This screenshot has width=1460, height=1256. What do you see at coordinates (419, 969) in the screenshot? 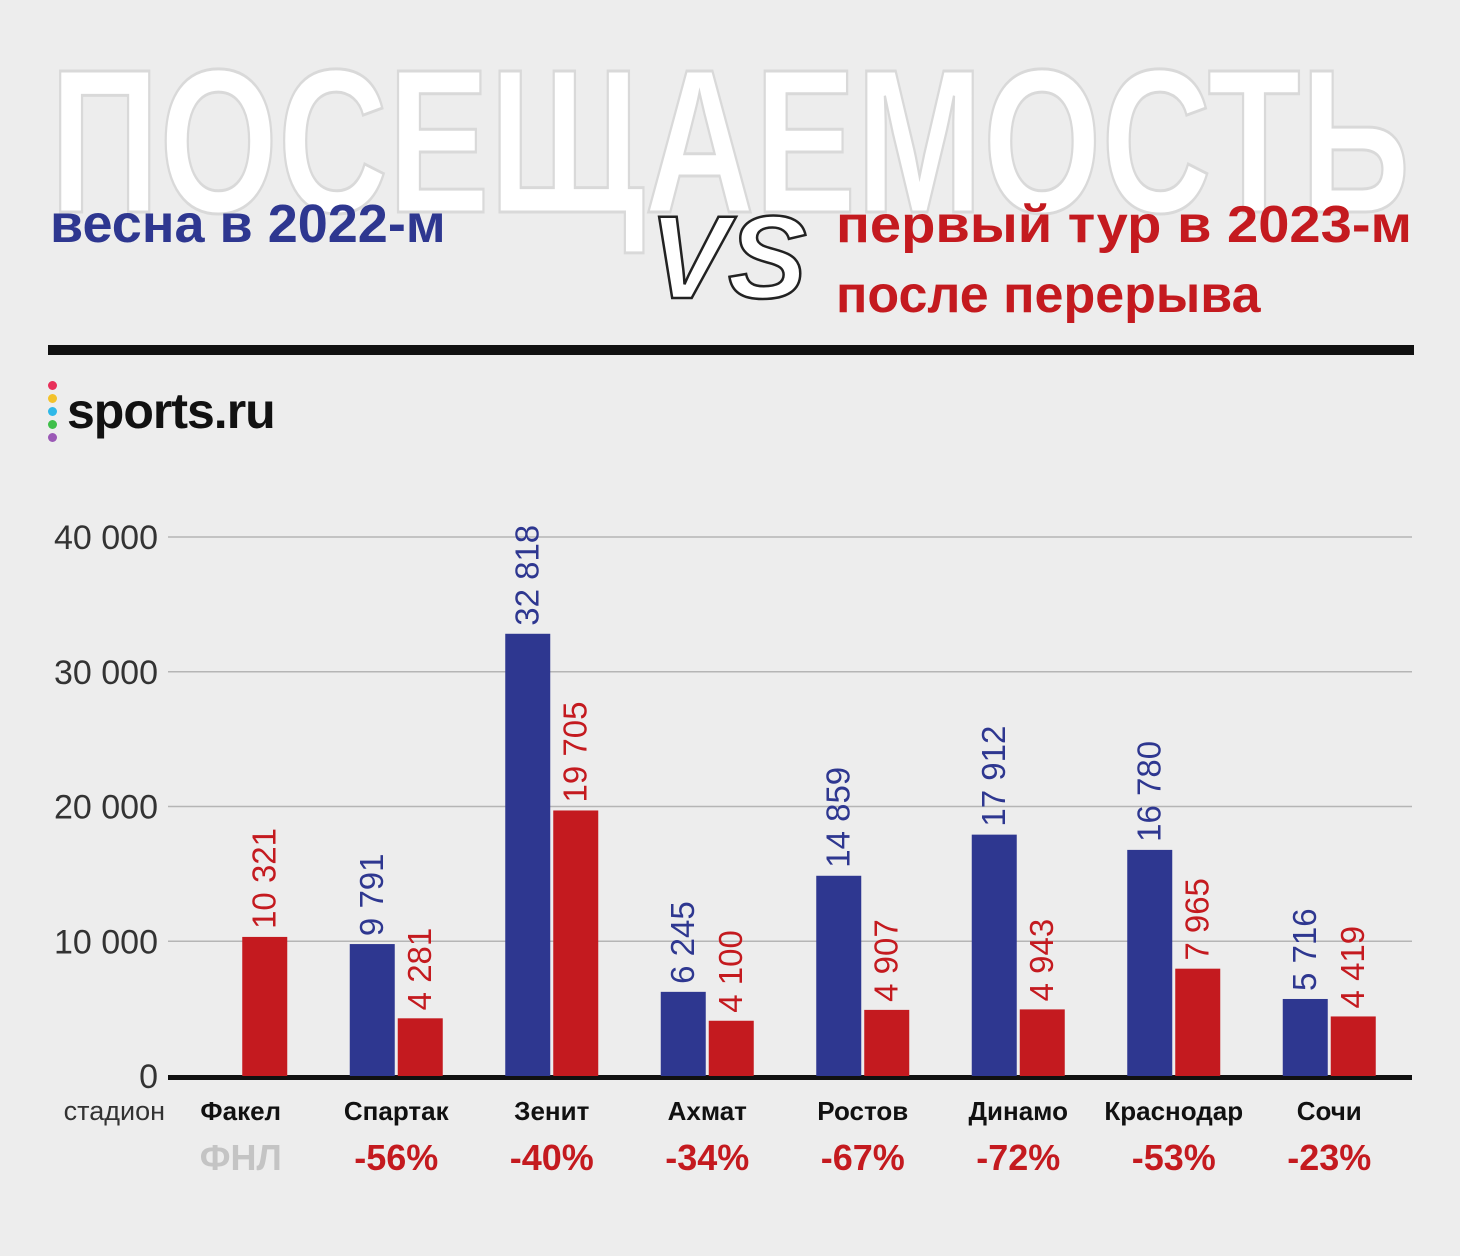
I see `data-label: 4 281` at bounding box center [419, 969].